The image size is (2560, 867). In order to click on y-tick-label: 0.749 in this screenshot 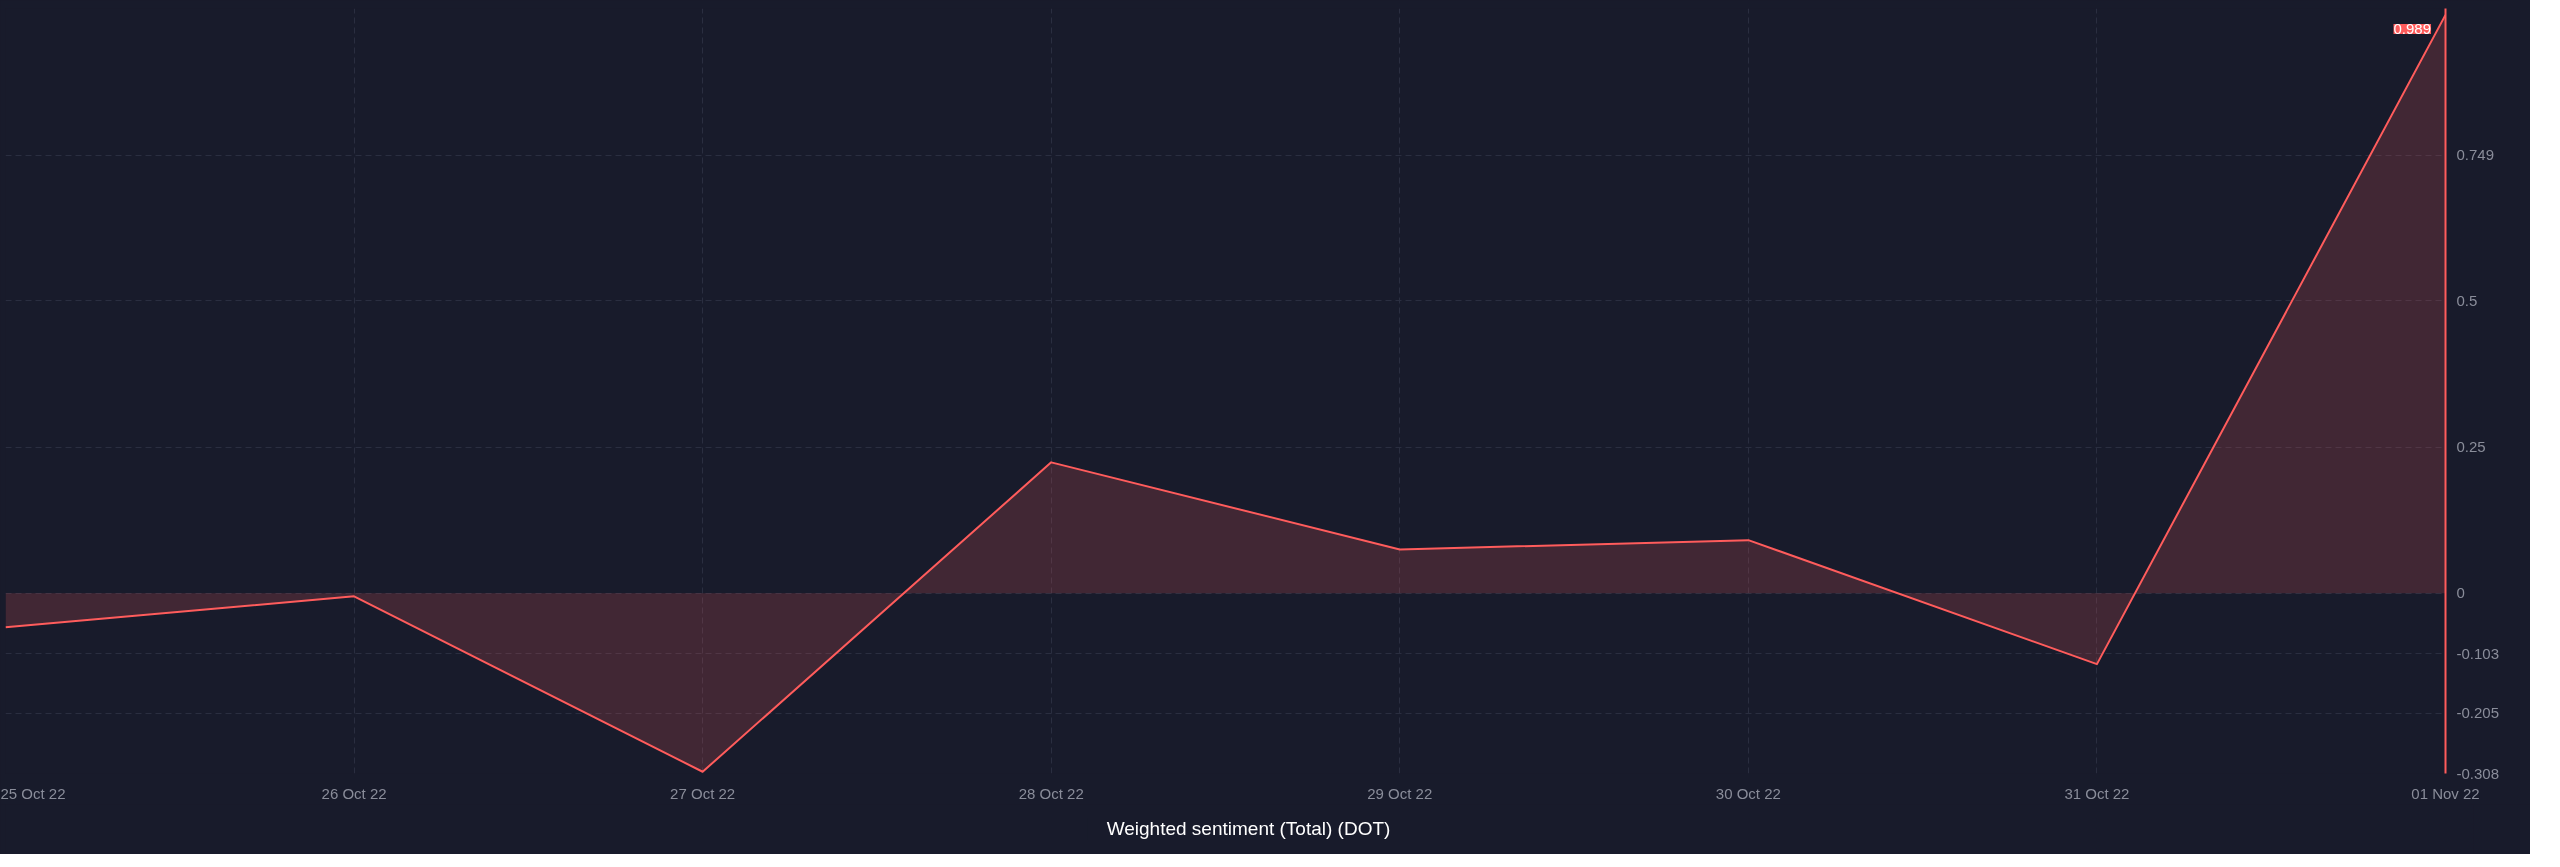, I will do `click(2475, 155)`.